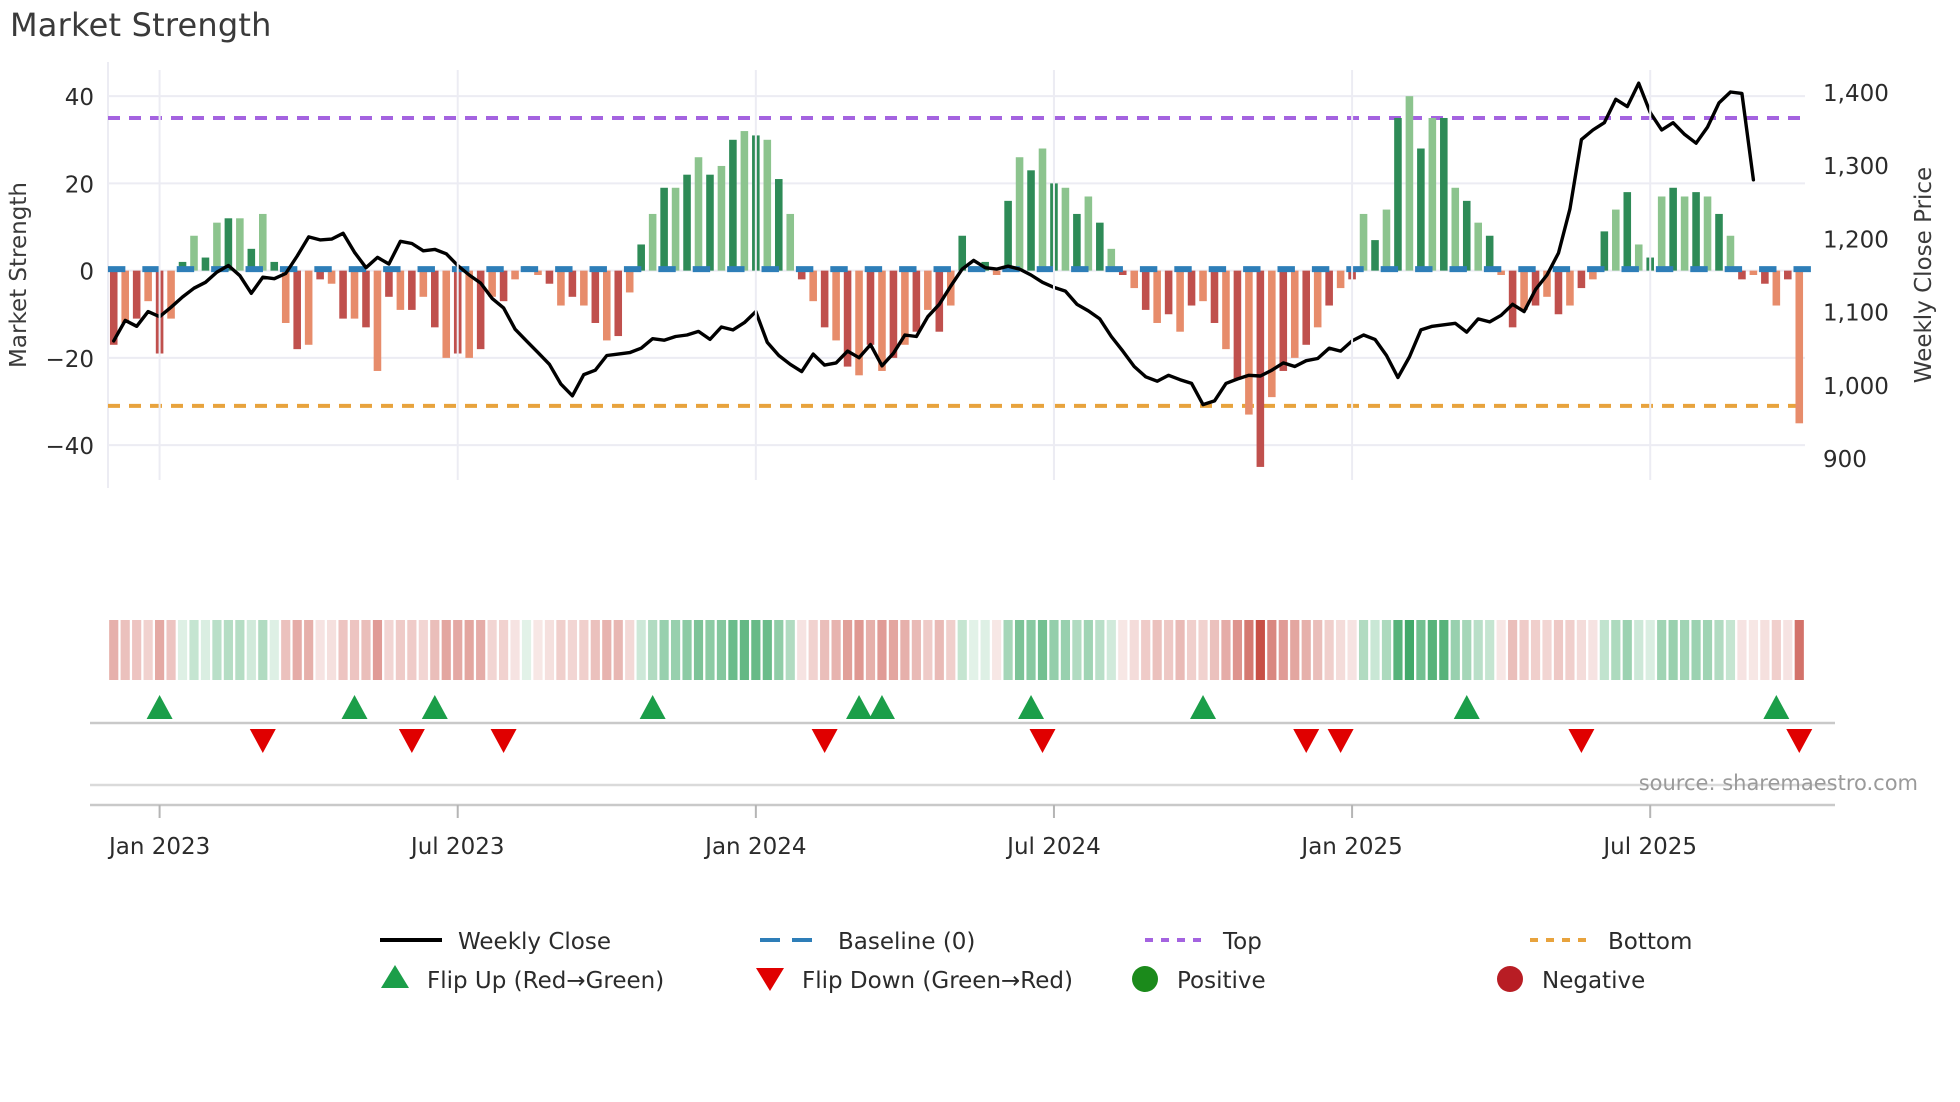 This screenshot has height=1102, width=1960. I want to click on right-tick: 1,100, so click(1856, 314).